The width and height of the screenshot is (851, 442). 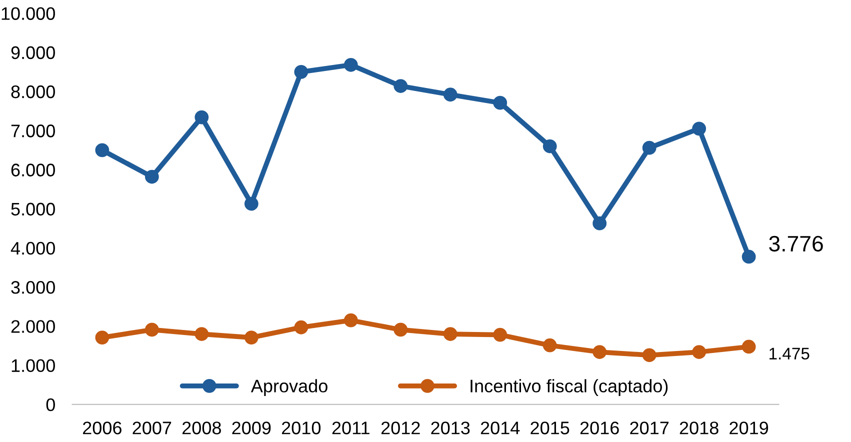 I want to click on x-tick-label: 2015, so click(x=550, y=428).